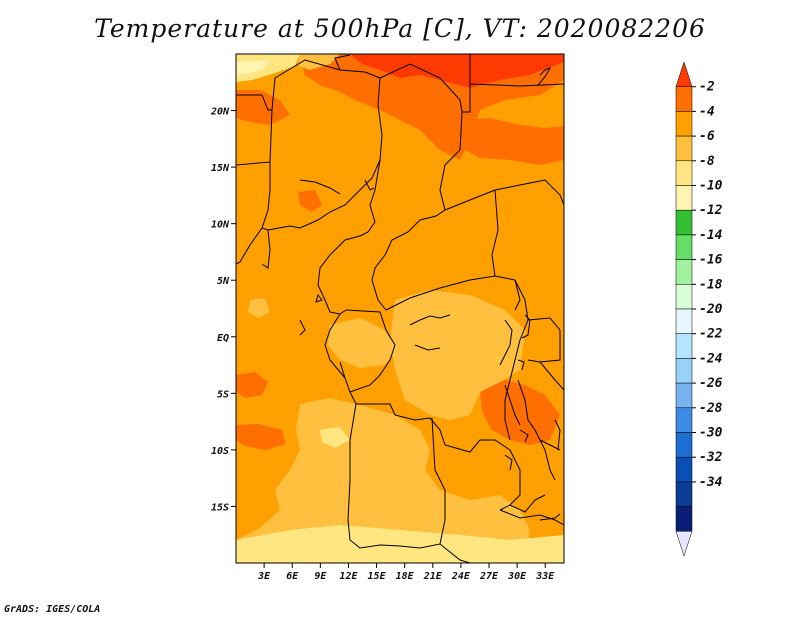  What do you see at coordinates (409, 483) in the screenshot?
I see `border-angola-namibia` at bounding box center [409, 483].